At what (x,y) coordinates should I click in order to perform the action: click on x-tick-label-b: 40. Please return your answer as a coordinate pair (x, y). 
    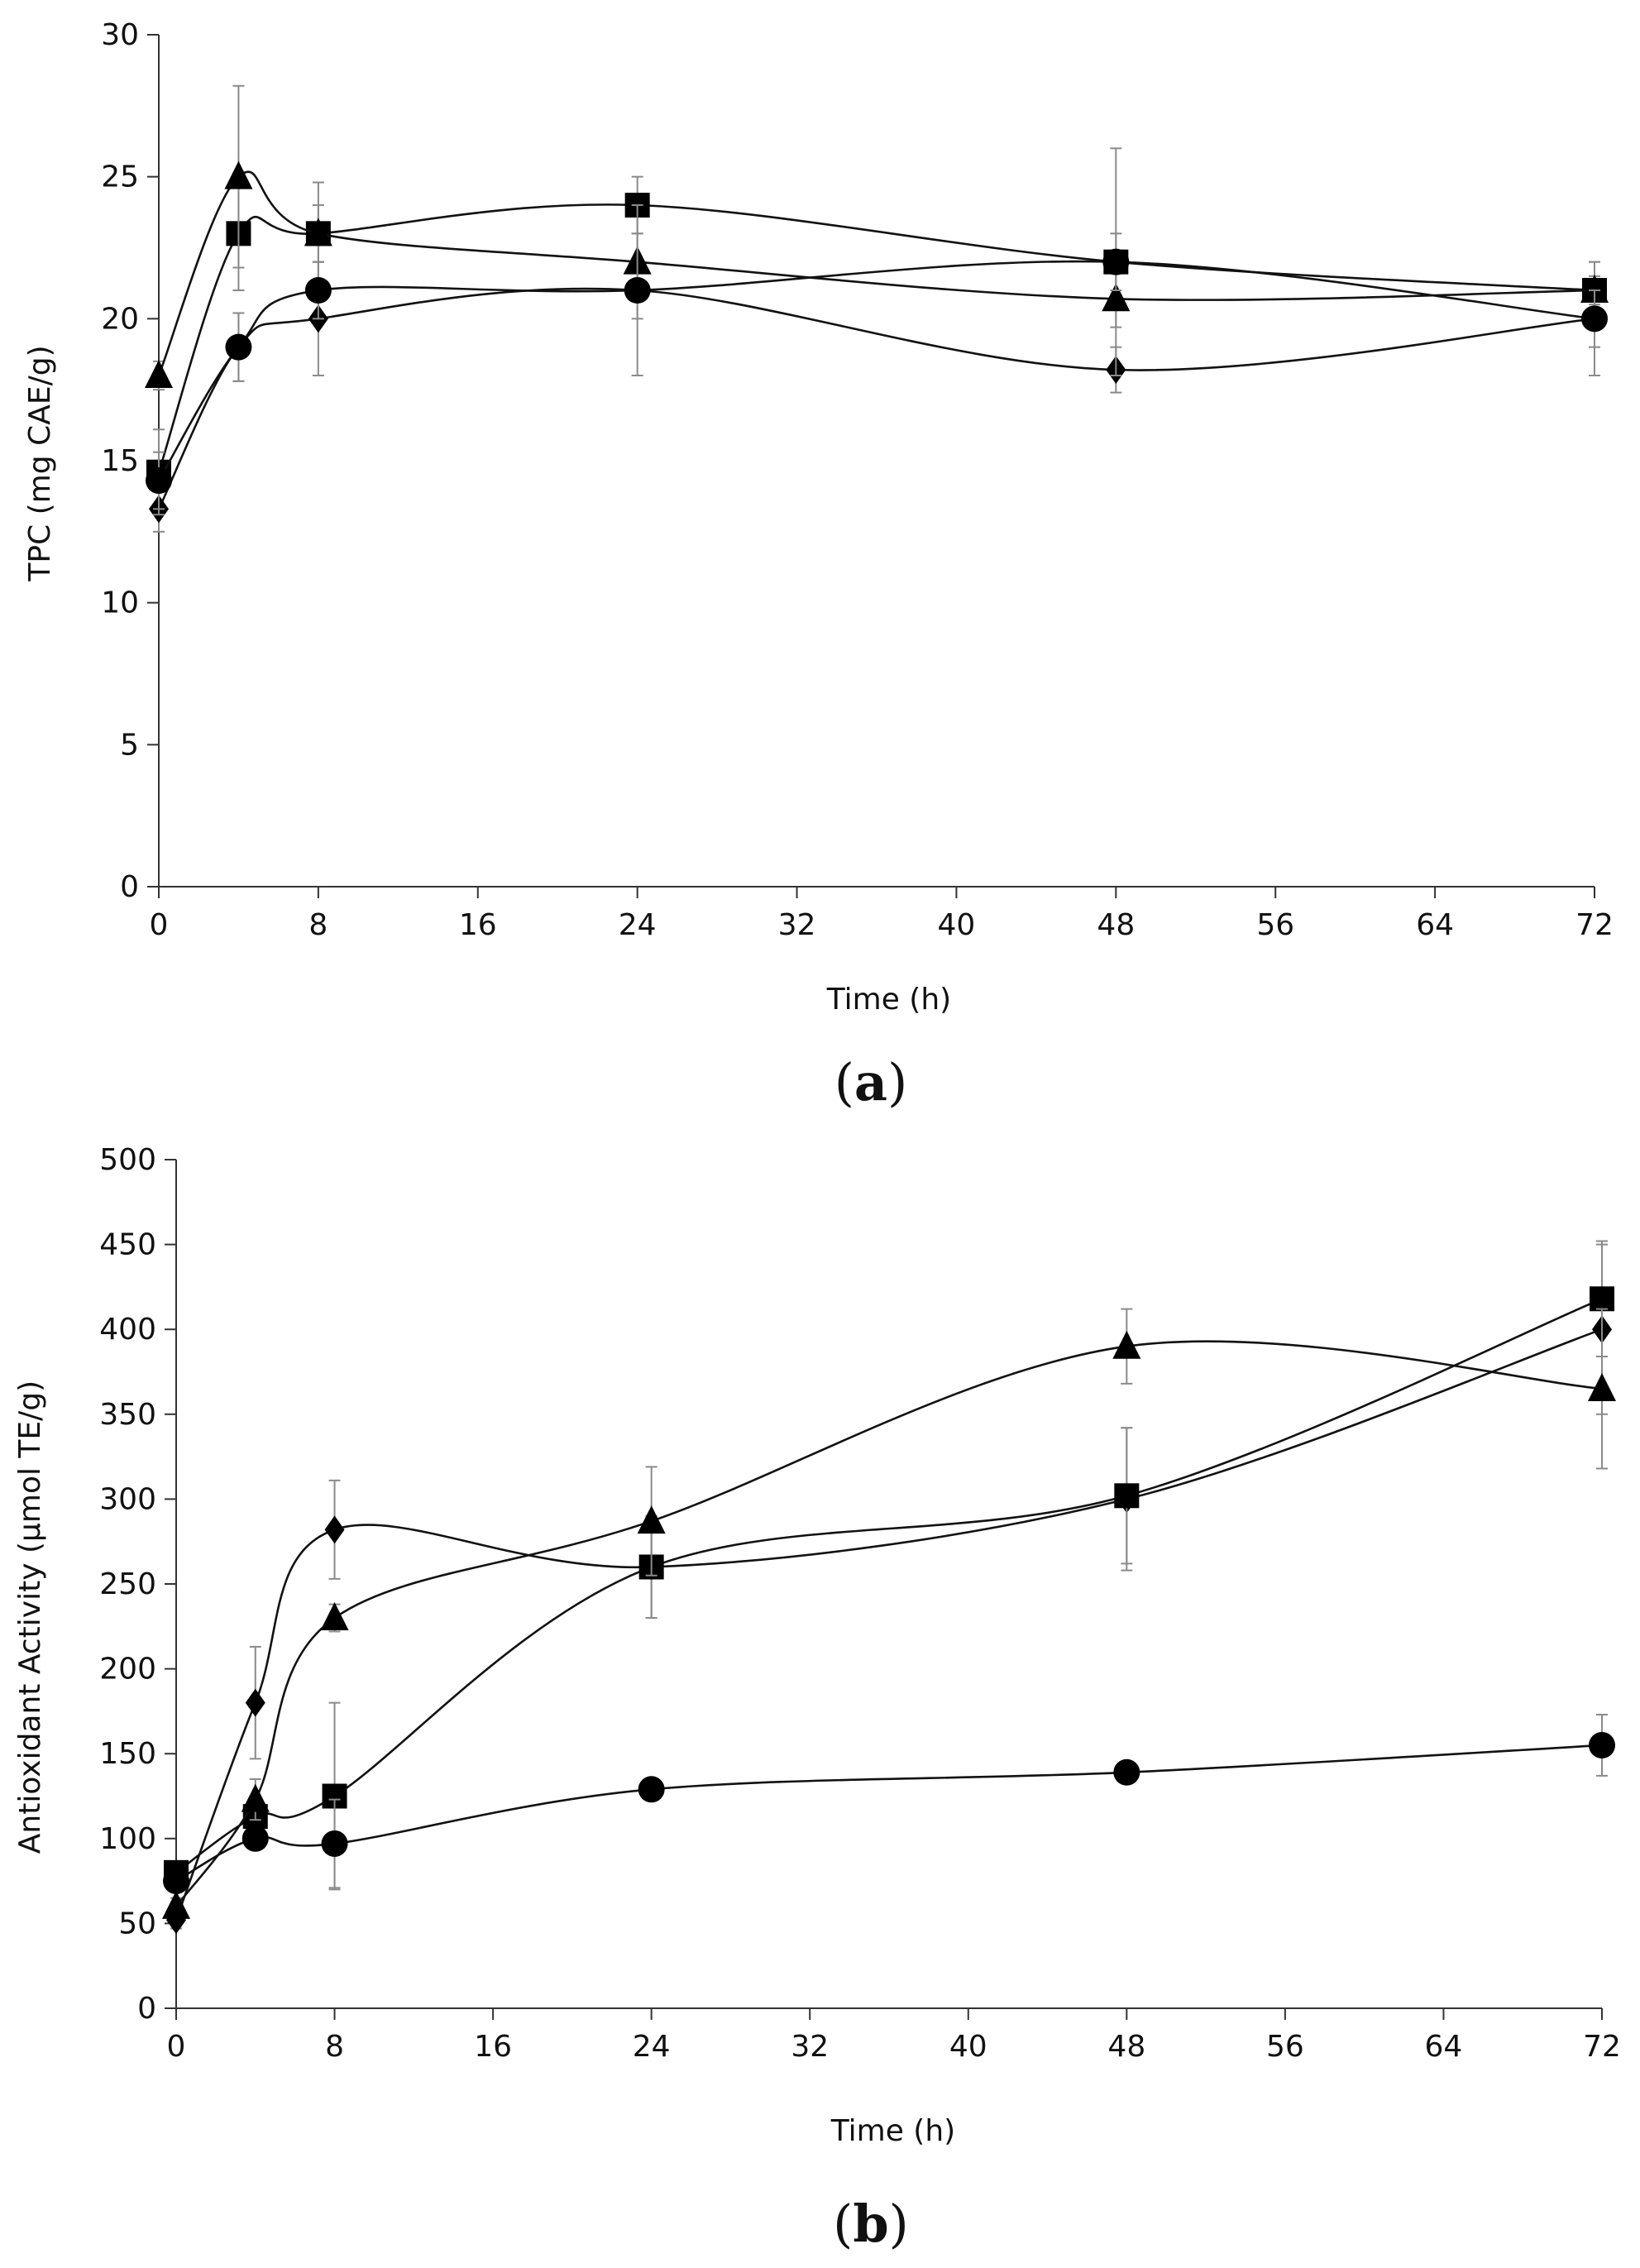
    Looking at the image, I should click on (968, 2047).